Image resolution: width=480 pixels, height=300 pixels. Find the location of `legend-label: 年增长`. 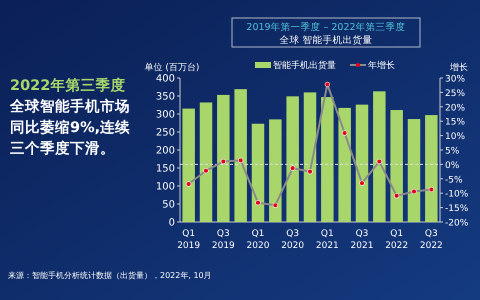

legend-label: 年增长 is located at coordinates (381, 65).